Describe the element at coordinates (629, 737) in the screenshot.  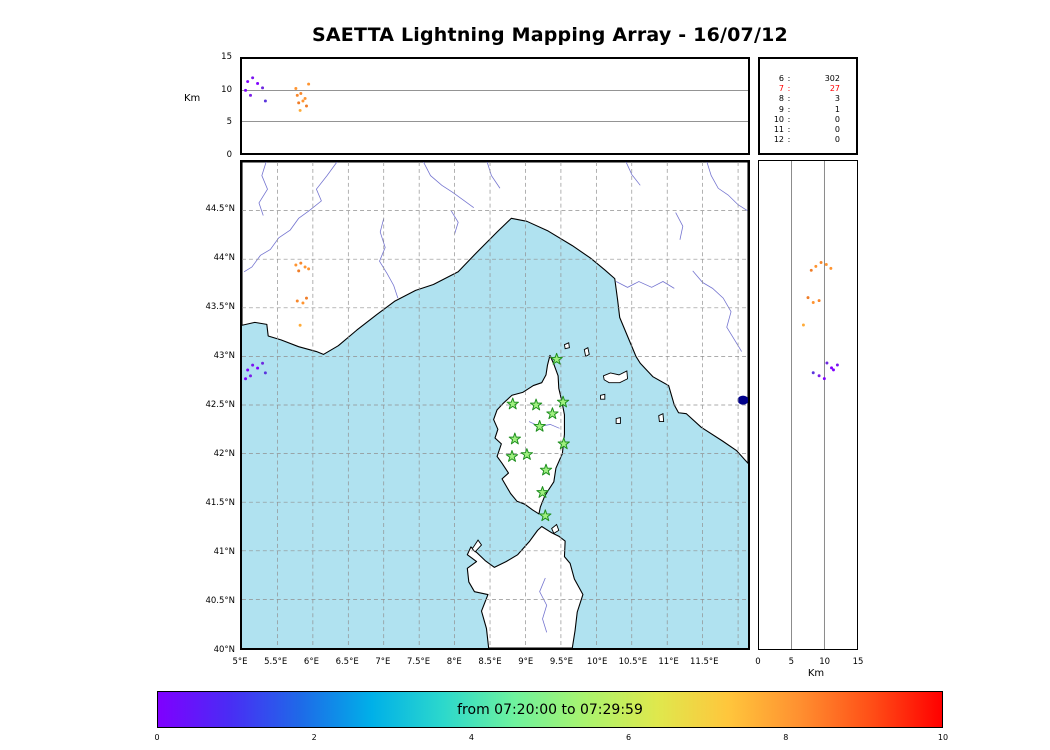
I see `colorbar-tick-label: 6` at that location.